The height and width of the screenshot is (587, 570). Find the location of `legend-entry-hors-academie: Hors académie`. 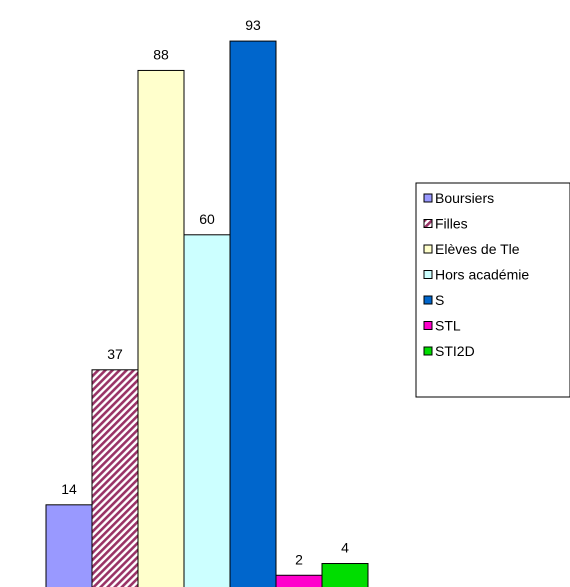

legend-entry-hors-academie: Hors académie is located at coordinates (482, 275).